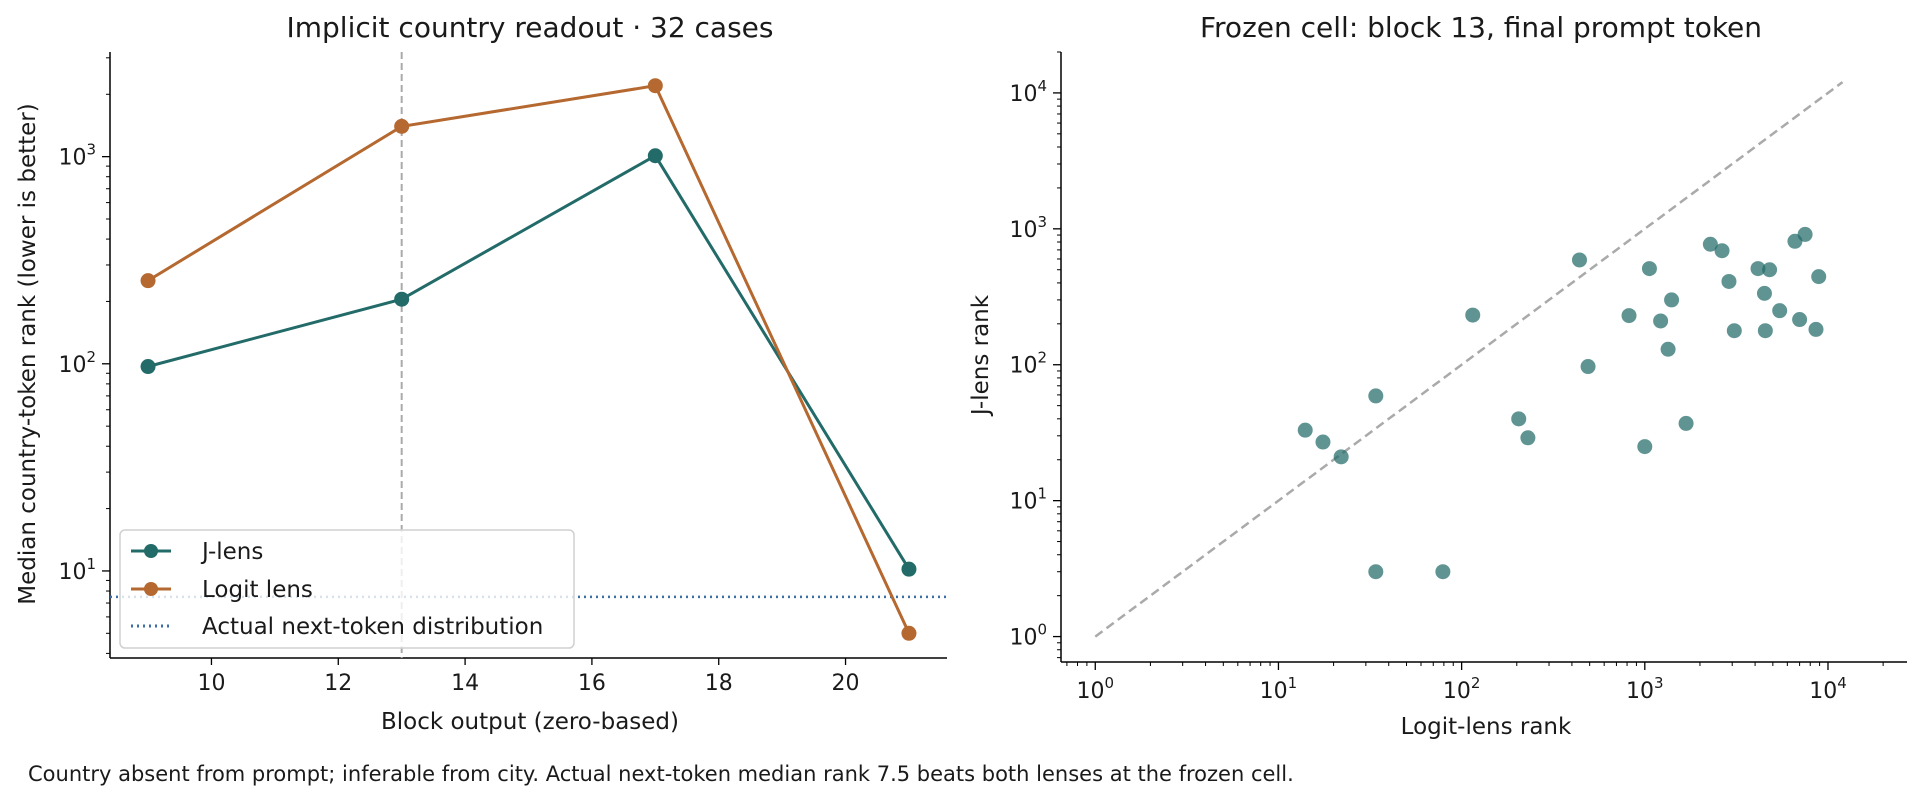  I want to click on x-tick-label: 10¹, so click(1279, 689).